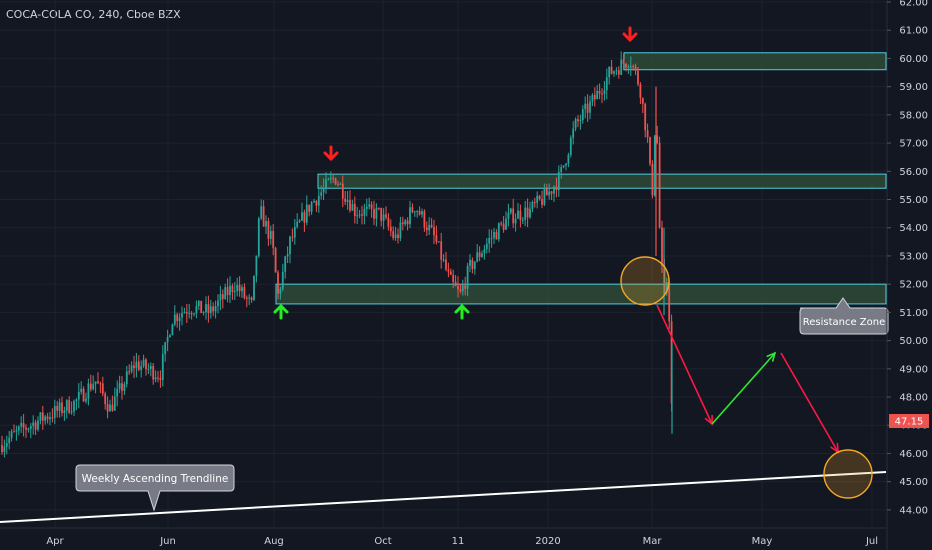 This screenshot has width=932, height=550. Describe the element at coordinates (155, 488) in the screenshot. I see `trendline-bubble` at that location.